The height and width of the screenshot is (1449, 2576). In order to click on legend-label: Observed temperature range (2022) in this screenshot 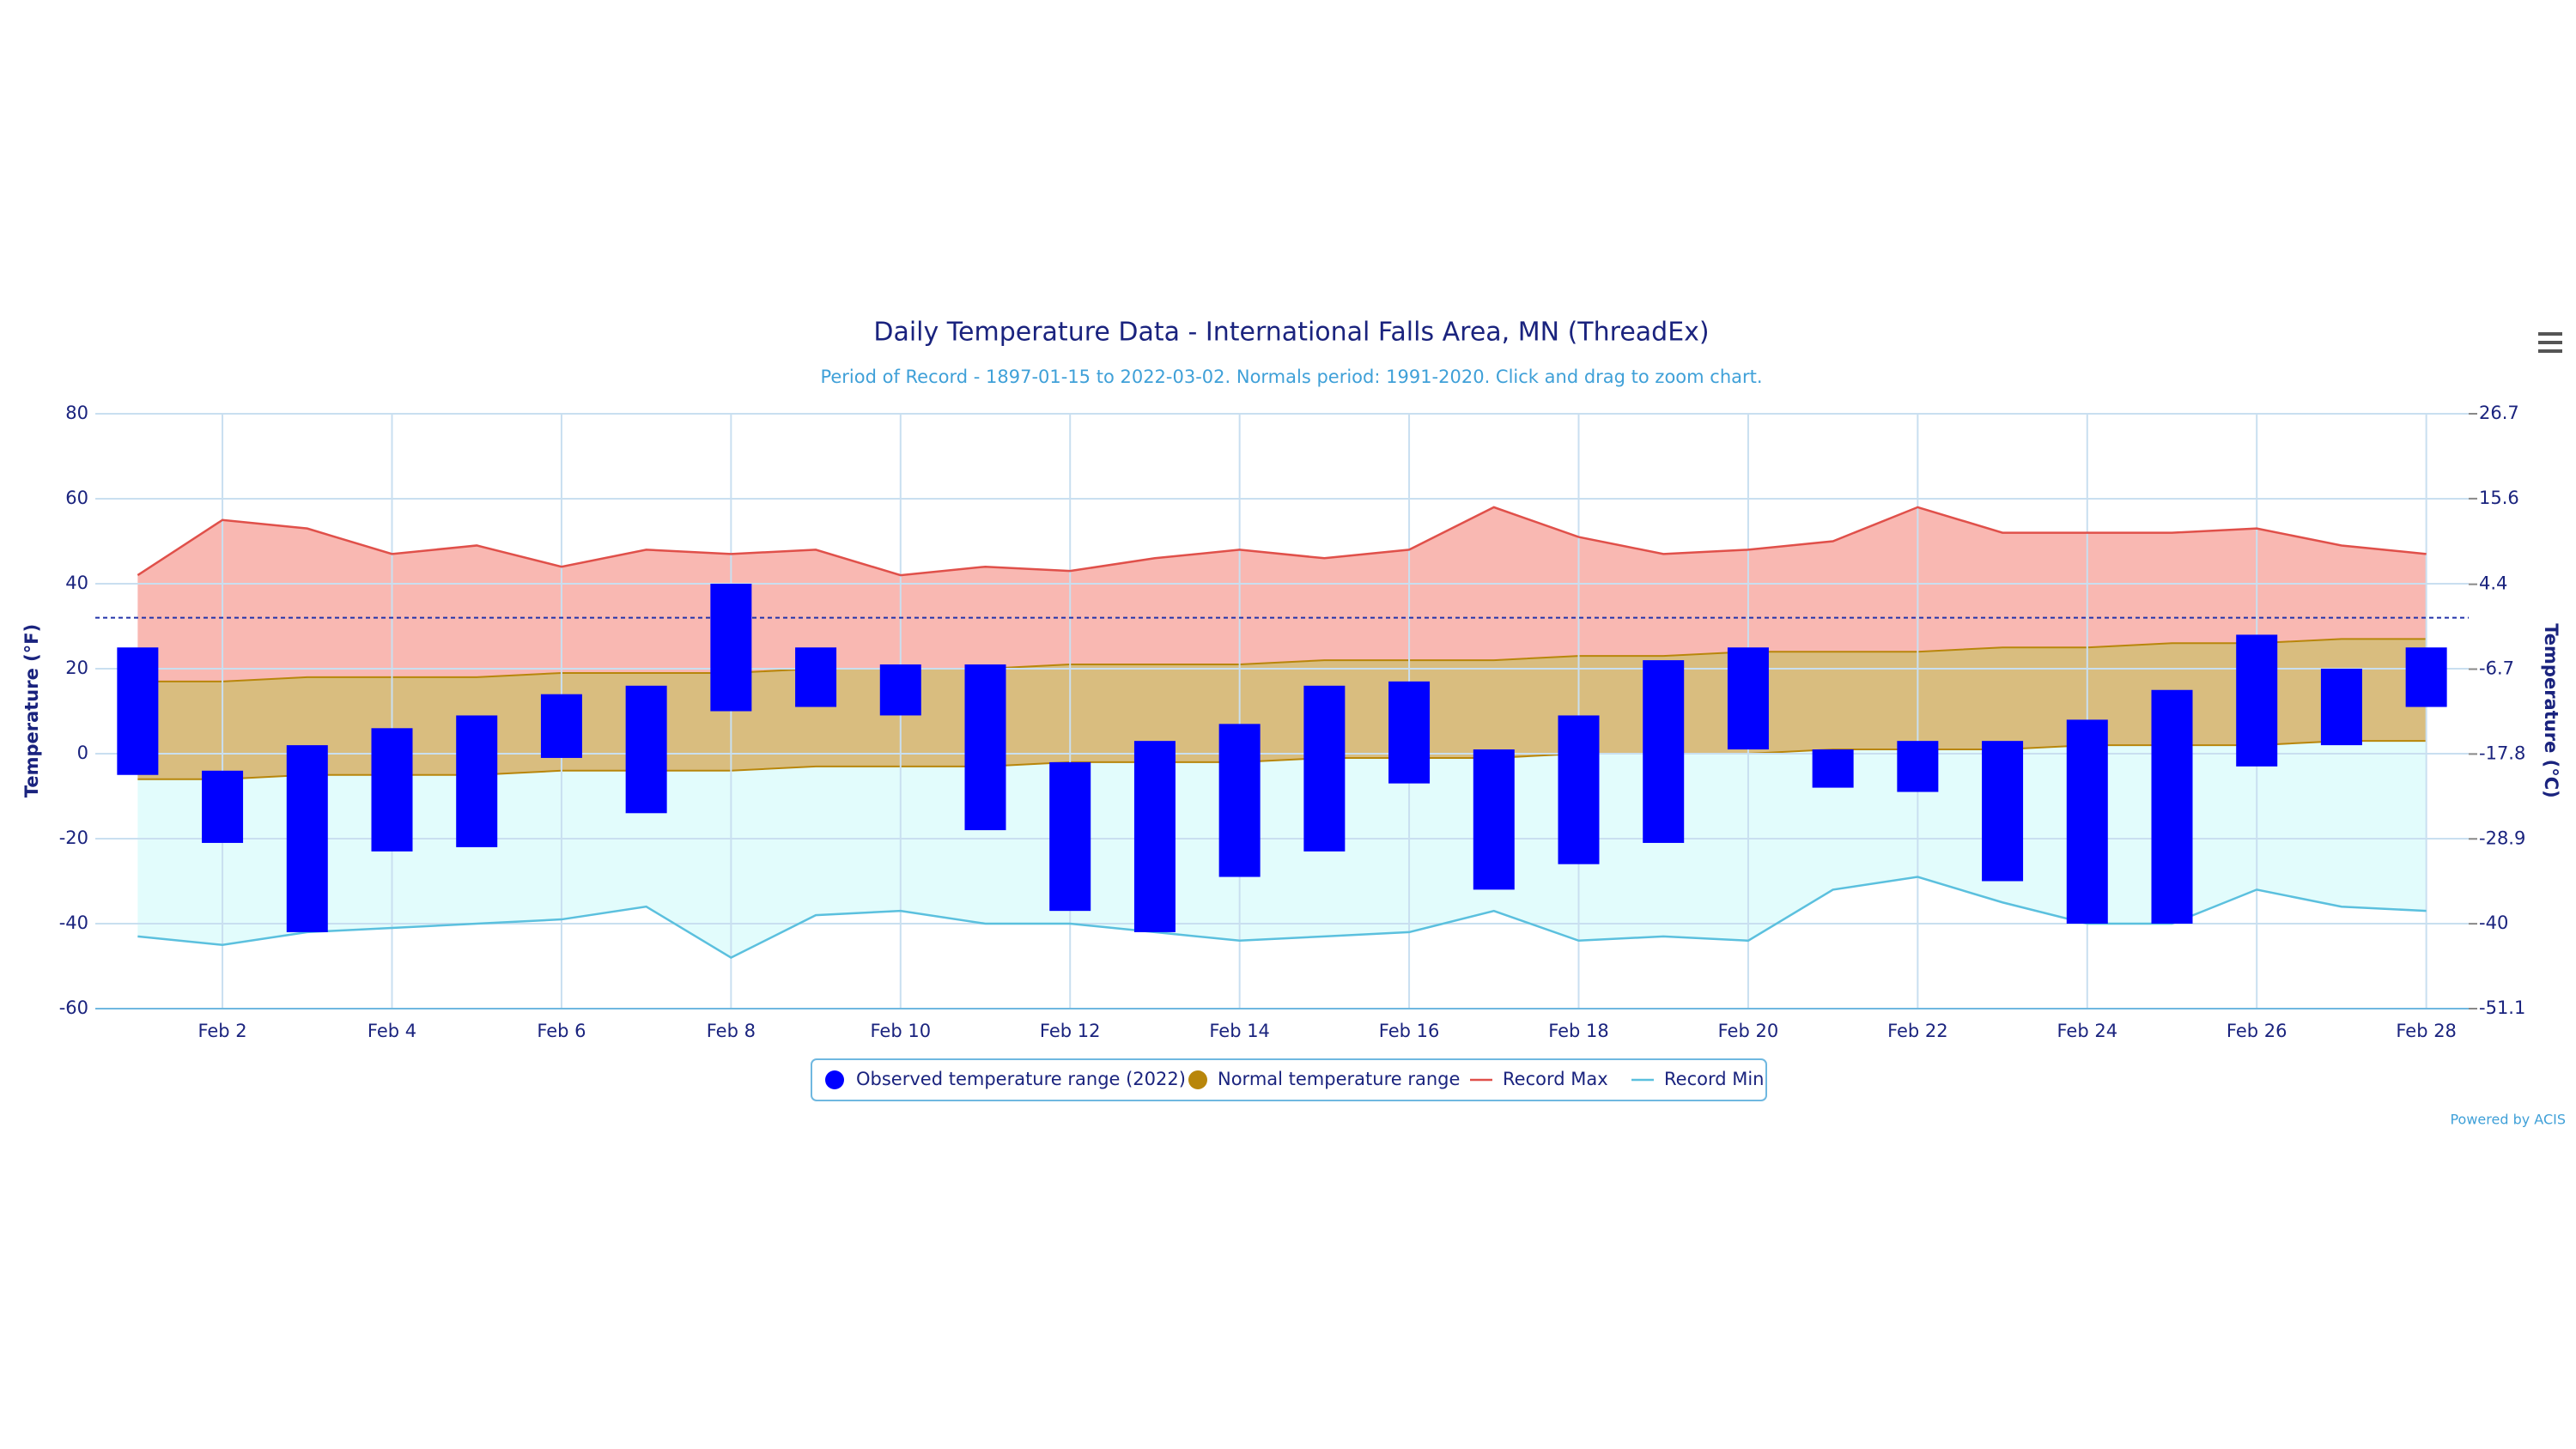, I will do `click(1021, 1079)`.